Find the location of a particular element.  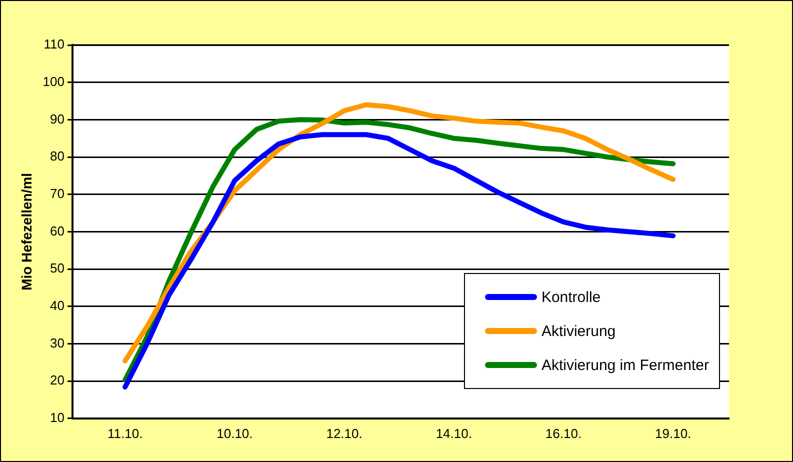

legend-label: Aktivierung im Fermenter is located at coordinates (625, 365).